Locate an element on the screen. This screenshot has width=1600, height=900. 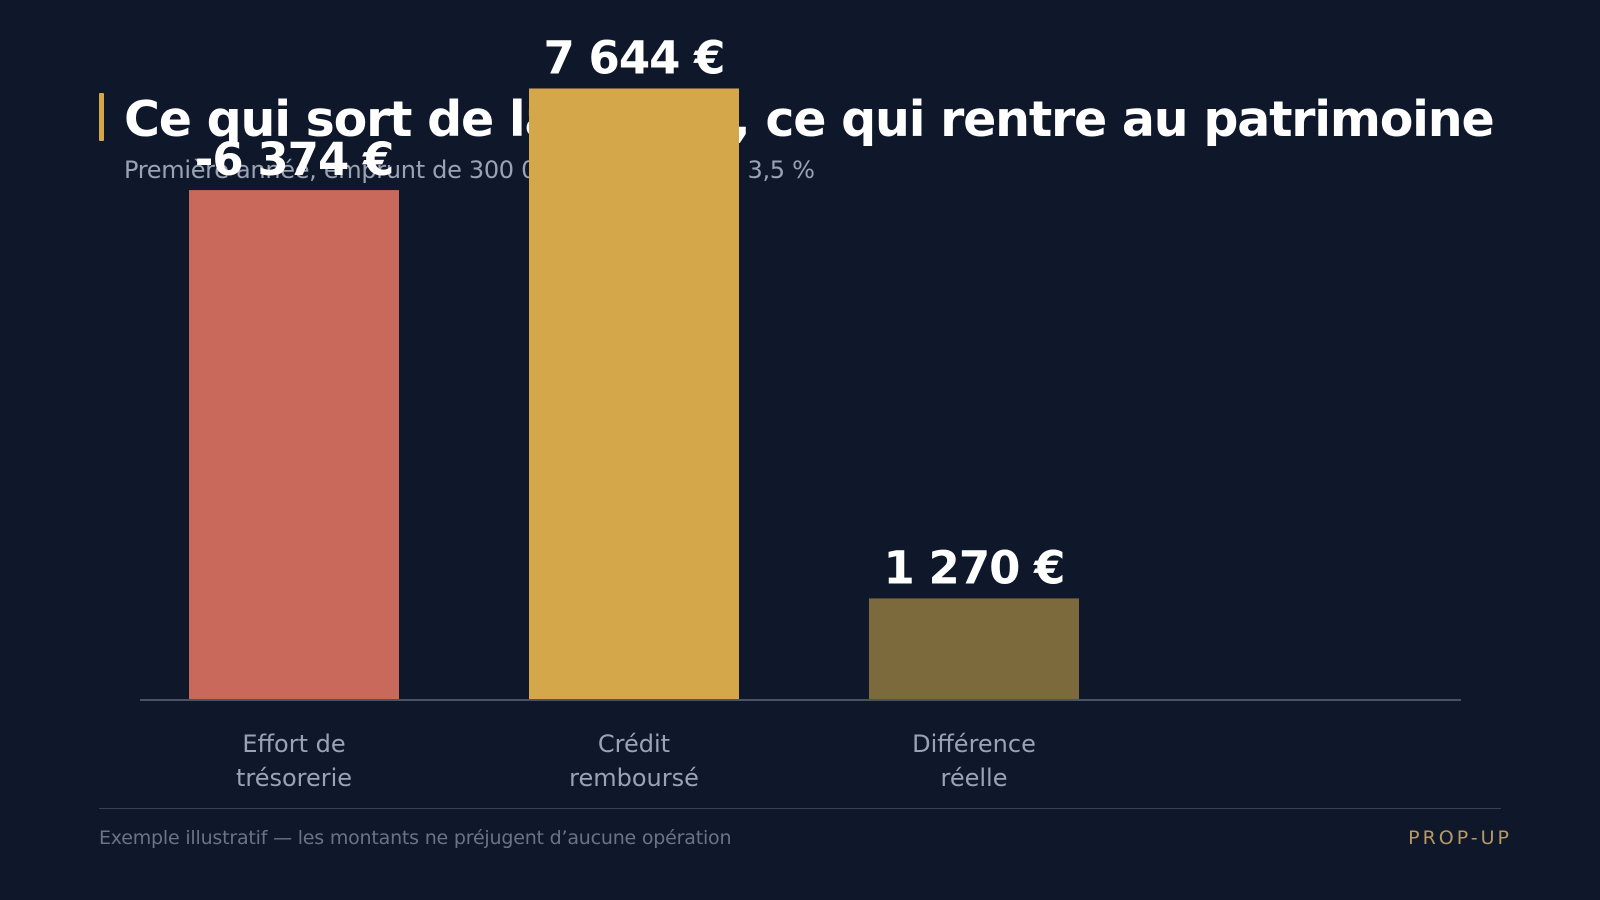
bar-value-label-1: -6 374 € is located at coordinates (294, 159).